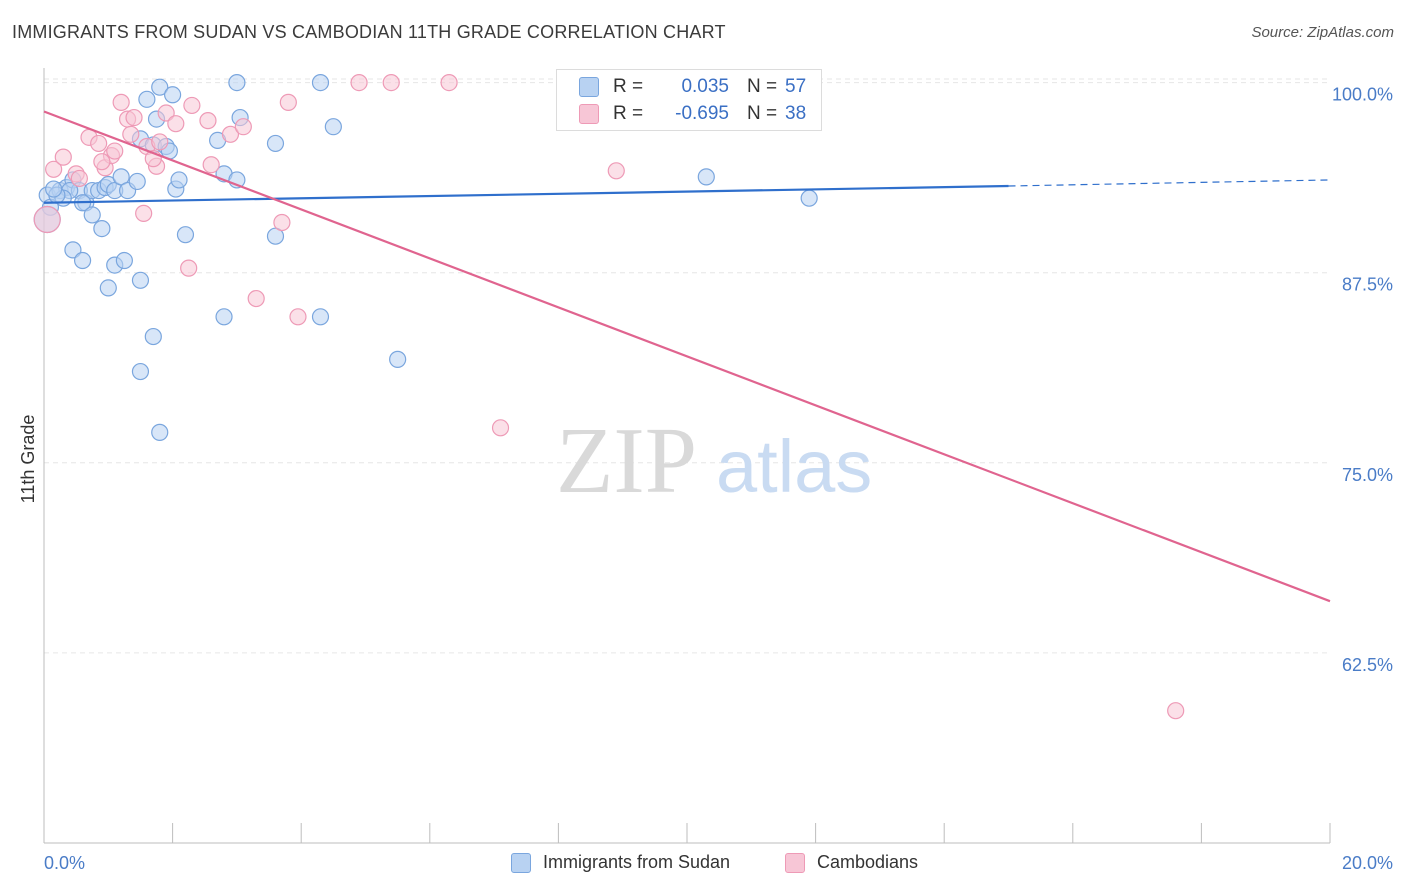 The width and height of the screenshot is (1406, 892). What do you see at coordinates (526, 194) in the screenshot?
I see `sudan-trend-line` at bounding box center [526, 194].